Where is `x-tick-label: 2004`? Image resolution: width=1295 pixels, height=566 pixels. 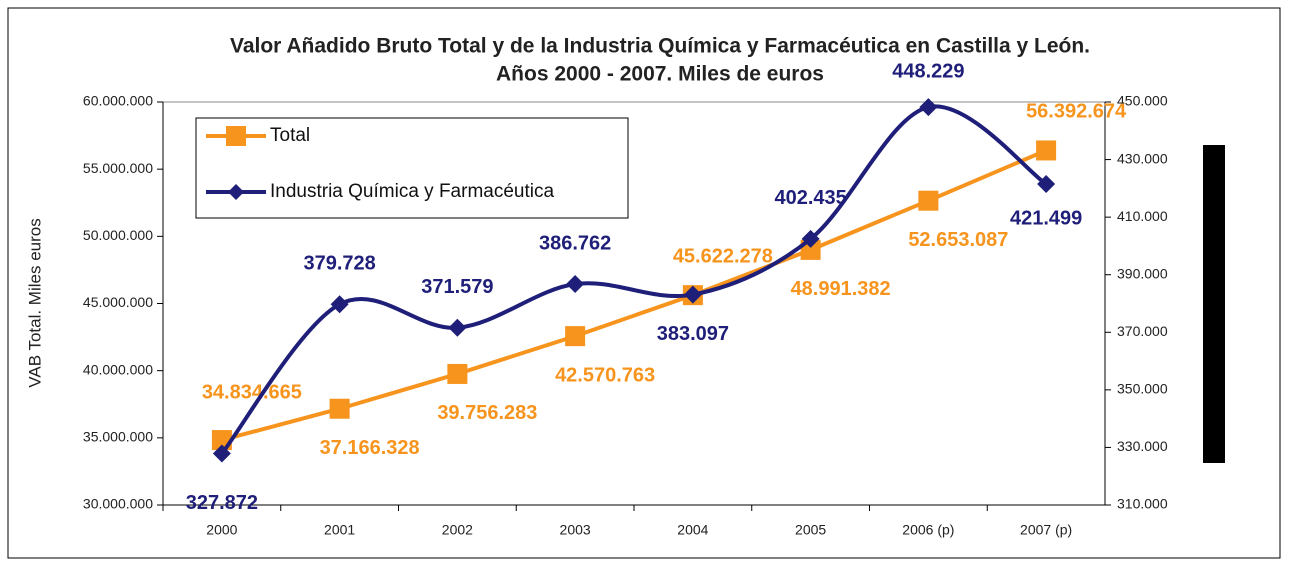 x-tick-label: 2004 is located at coordinates (692, 530).